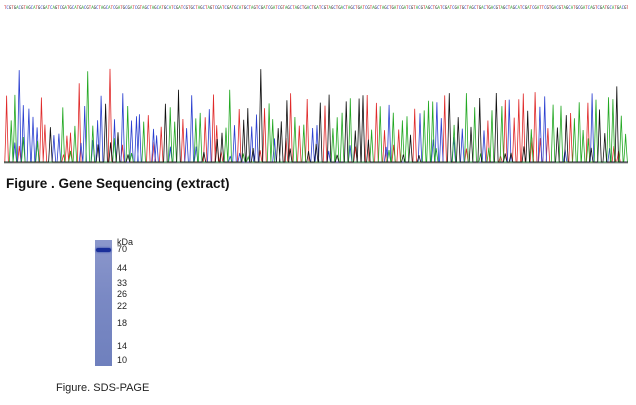 The height and width of the screenshot is (405, 636). What do you see at coordinates (103, 250) in the screenshot?
I see `protein-band` at bounding box center [103, 250].